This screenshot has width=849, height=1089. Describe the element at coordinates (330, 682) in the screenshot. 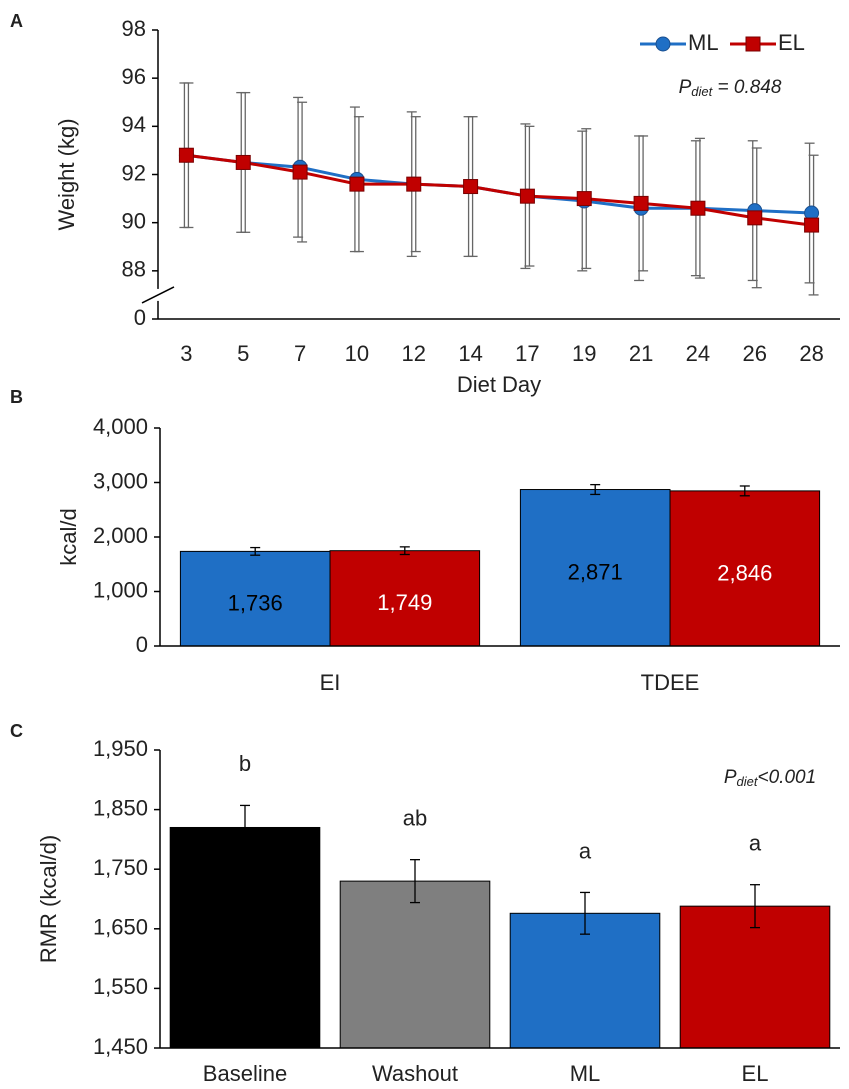

I see `x-tick-label: EI` at that location.